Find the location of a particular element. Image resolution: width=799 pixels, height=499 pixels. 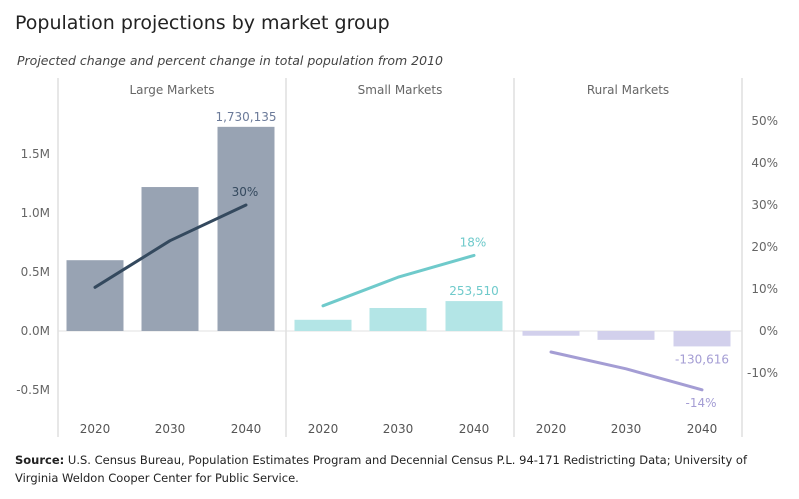

bar-value-label: 1,730,135 is located at coordinates (245, 117).